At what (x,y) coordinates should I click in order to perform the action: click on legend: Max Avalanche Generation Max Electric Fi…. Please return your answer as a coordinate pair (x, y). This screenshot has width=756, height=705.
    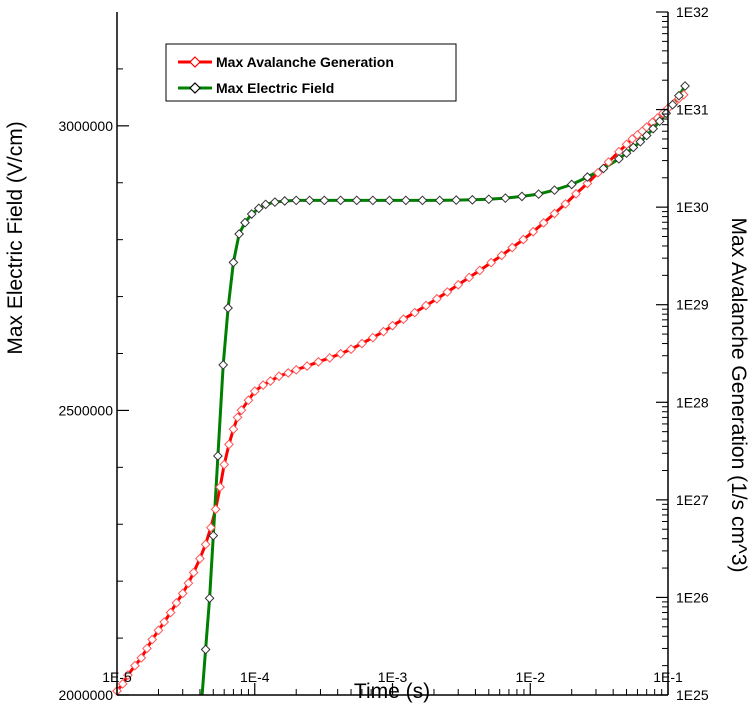
    Looking at the image, I should click on (311, 72).